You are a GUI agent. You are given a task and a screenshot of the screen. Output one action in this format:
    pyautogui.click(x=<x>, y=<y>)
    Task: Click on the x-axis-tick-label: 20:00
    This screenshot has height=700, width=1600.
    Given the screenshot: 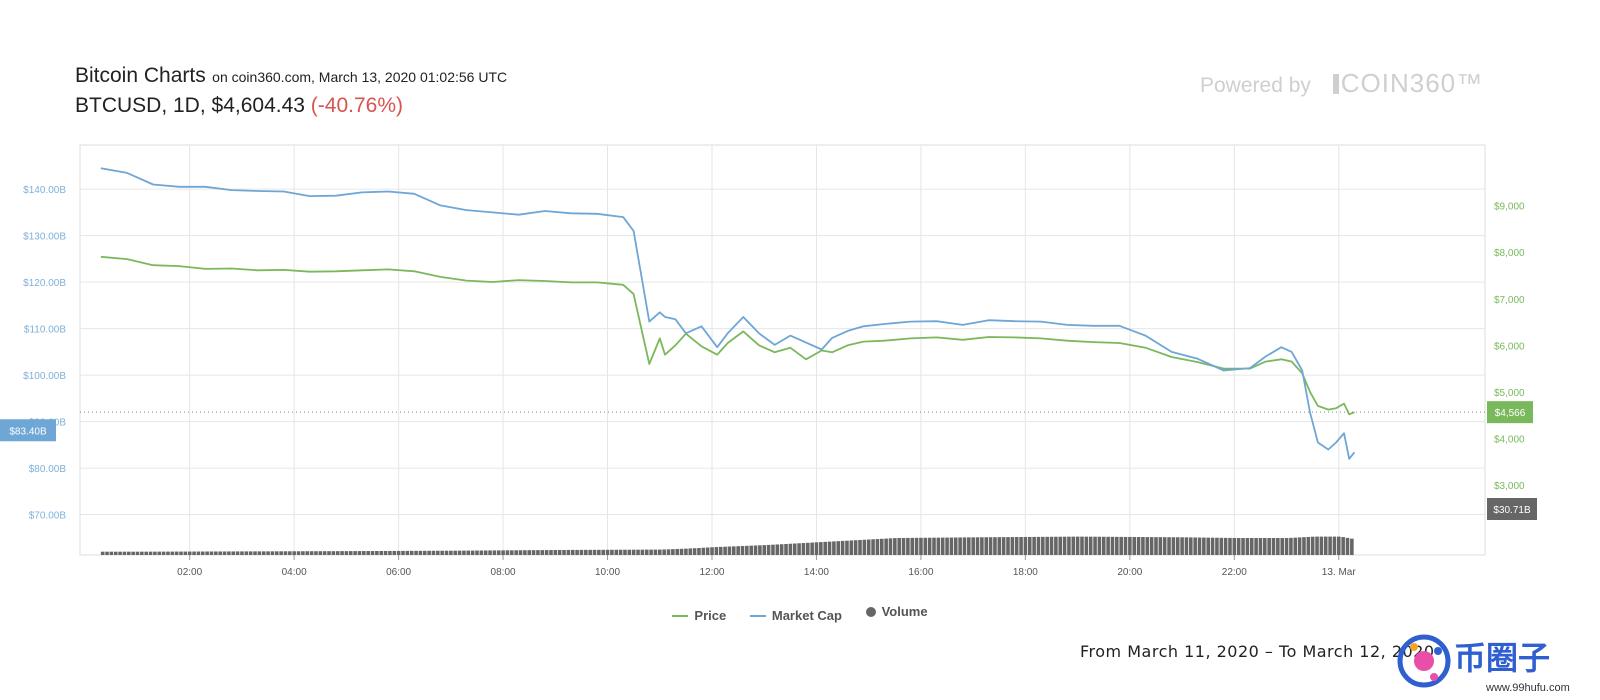 What is the action you would take?
    pyautogui.click(x=1129, y=572)
    